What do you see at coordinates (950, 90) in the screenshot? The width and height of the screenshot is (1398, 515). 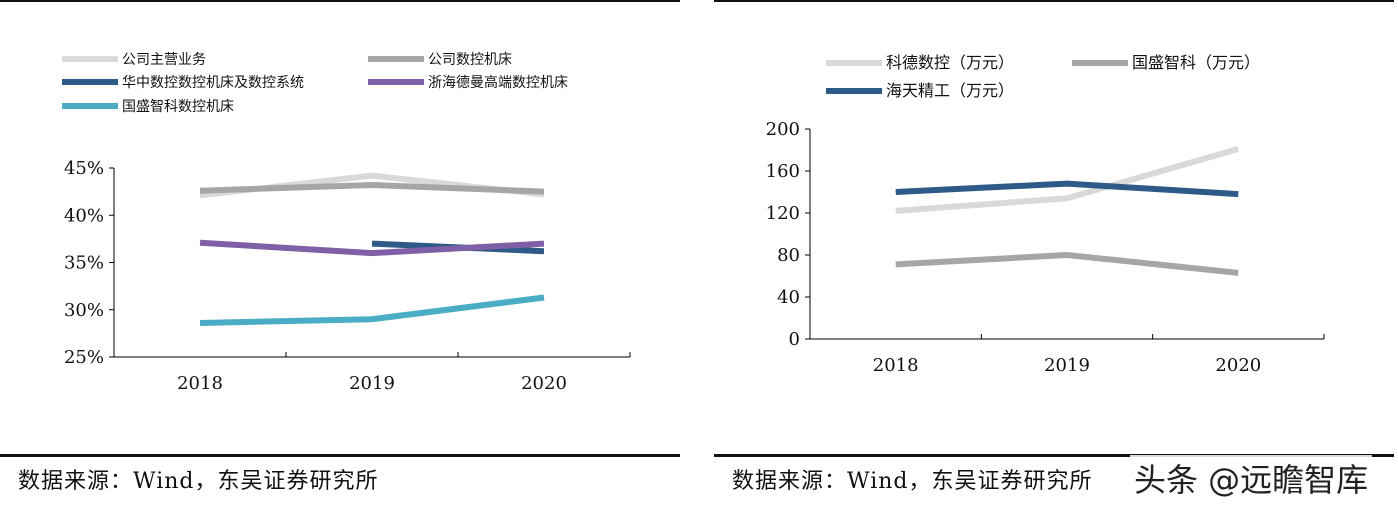 I see `legend-label-海天精工万元: 海天精工（万元）` at bounding box center [950, 90].